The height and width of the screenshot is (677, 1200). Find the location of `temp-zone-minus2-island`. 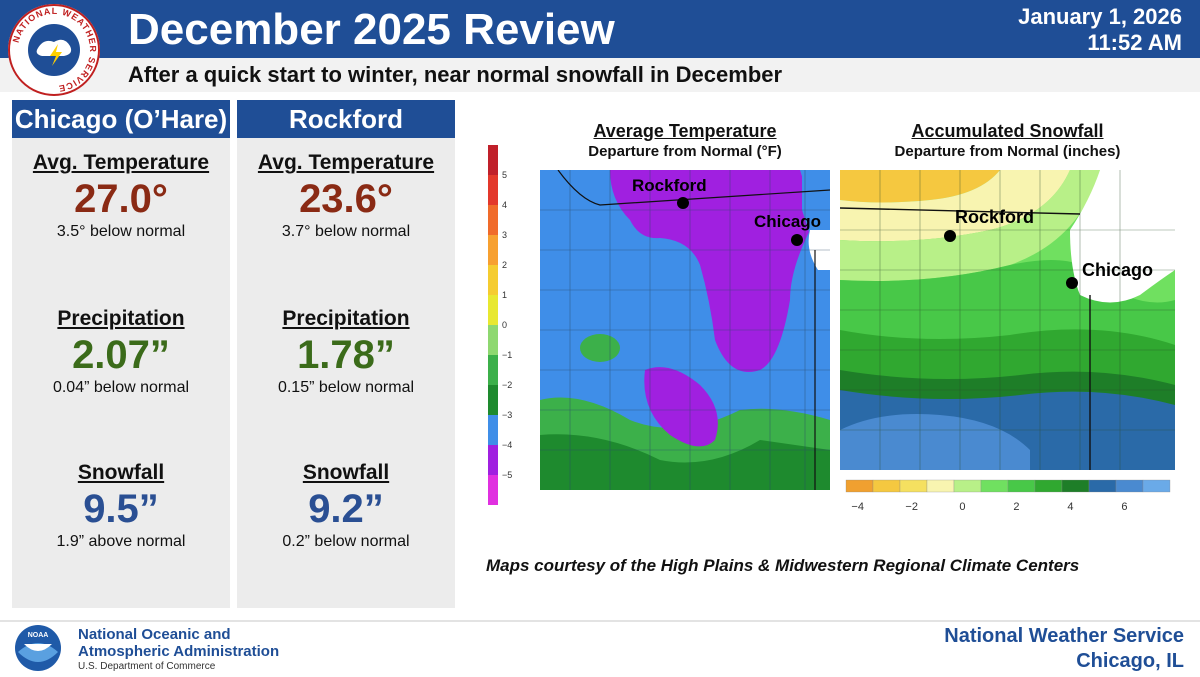

temp-zone-minus2-island is located at coordinates (600, 348).